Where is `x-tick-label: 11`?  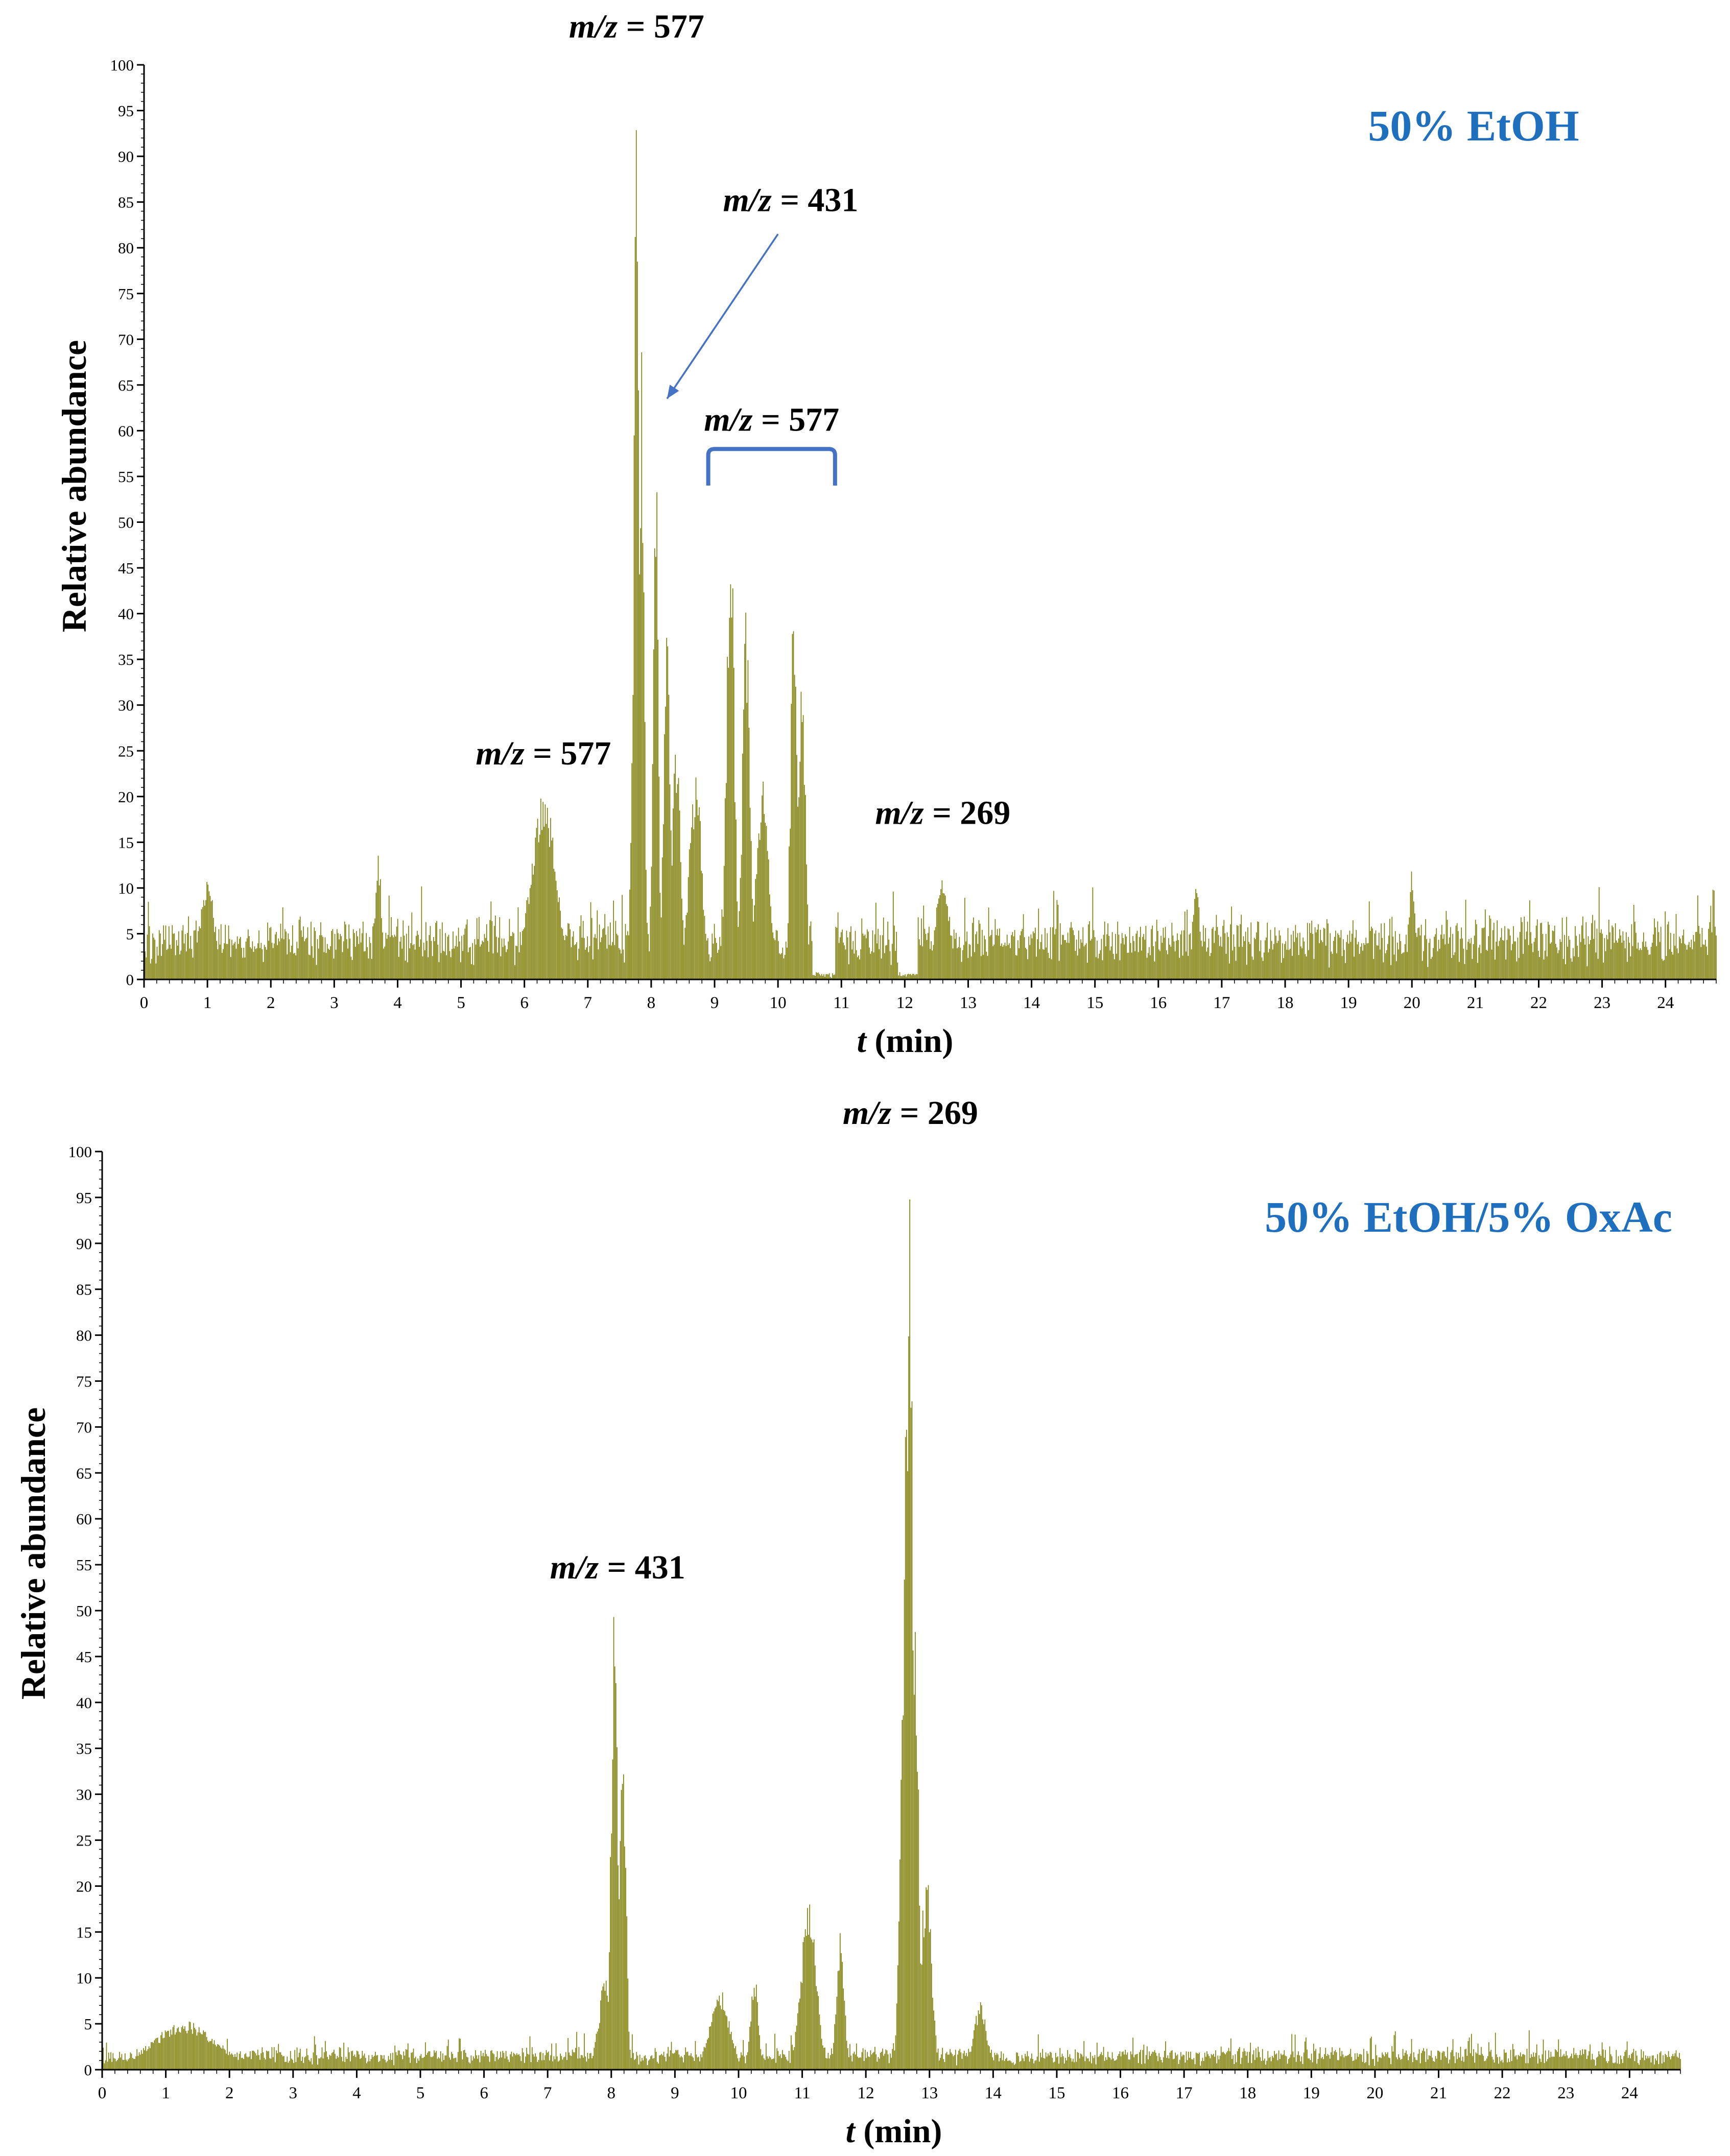 x-tick-label: 11 is located at coordinates (841, 1003).